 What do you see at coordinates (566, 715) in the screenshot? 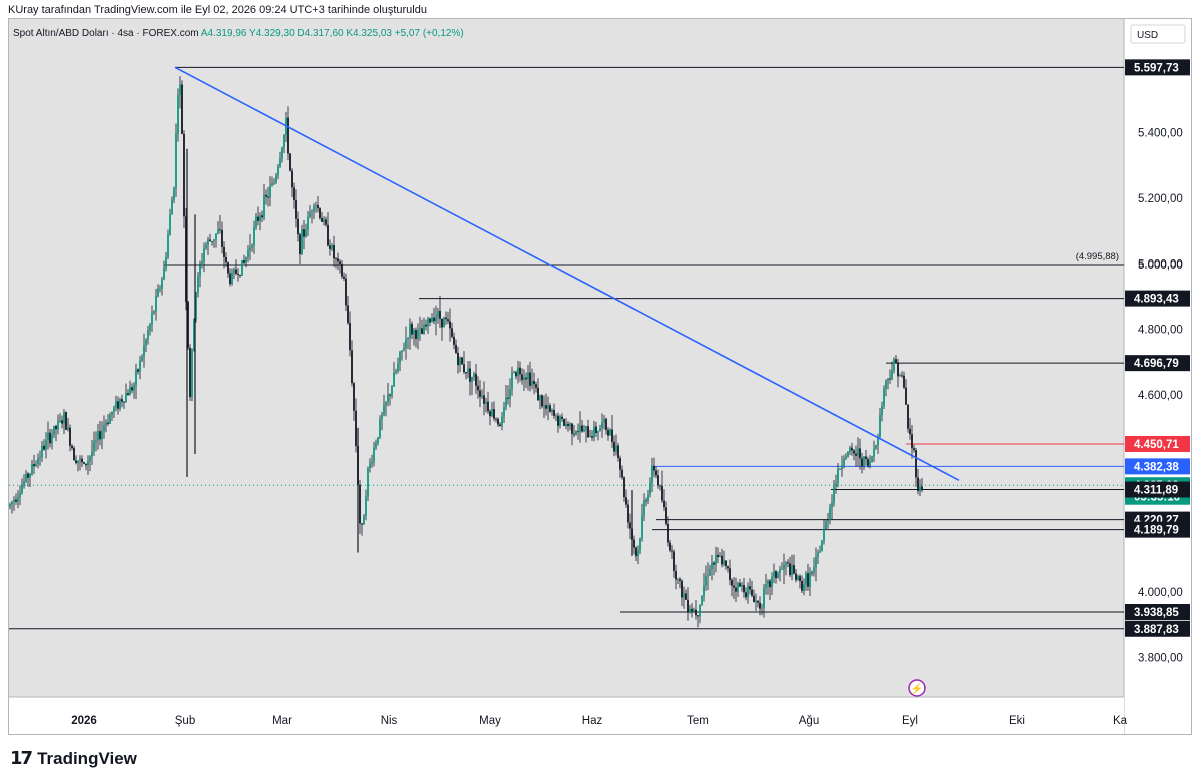
I see `time-axis-panel` at bounding box center [566, 715].